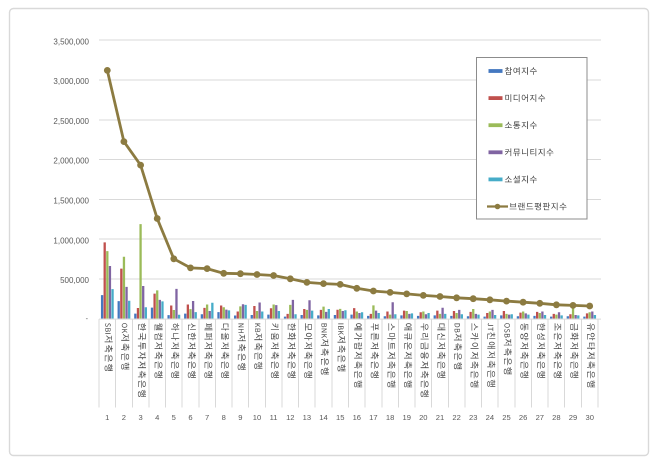 This screenshot has height=468, width=660. Describe the element at coordinates (71, 240) in the screenshot. I see `svg-text: 1,000,000` at that location.